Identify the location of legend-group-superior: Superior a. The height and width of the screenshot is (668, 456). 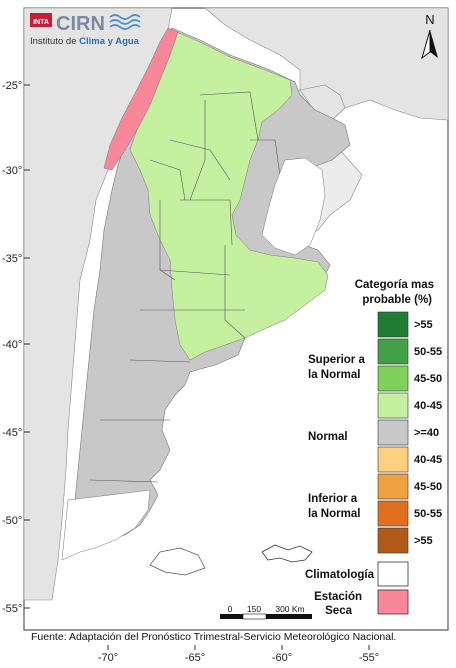
(336, 360).